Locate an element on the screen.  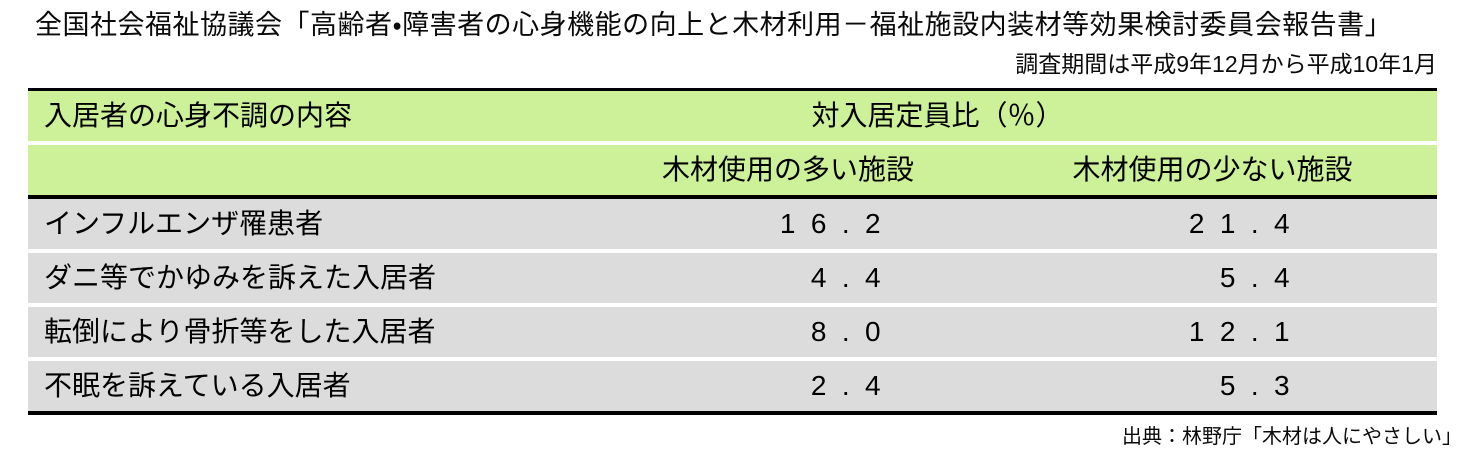
row-value-high-wood: 16.2 is located at coordinates (837, 223).